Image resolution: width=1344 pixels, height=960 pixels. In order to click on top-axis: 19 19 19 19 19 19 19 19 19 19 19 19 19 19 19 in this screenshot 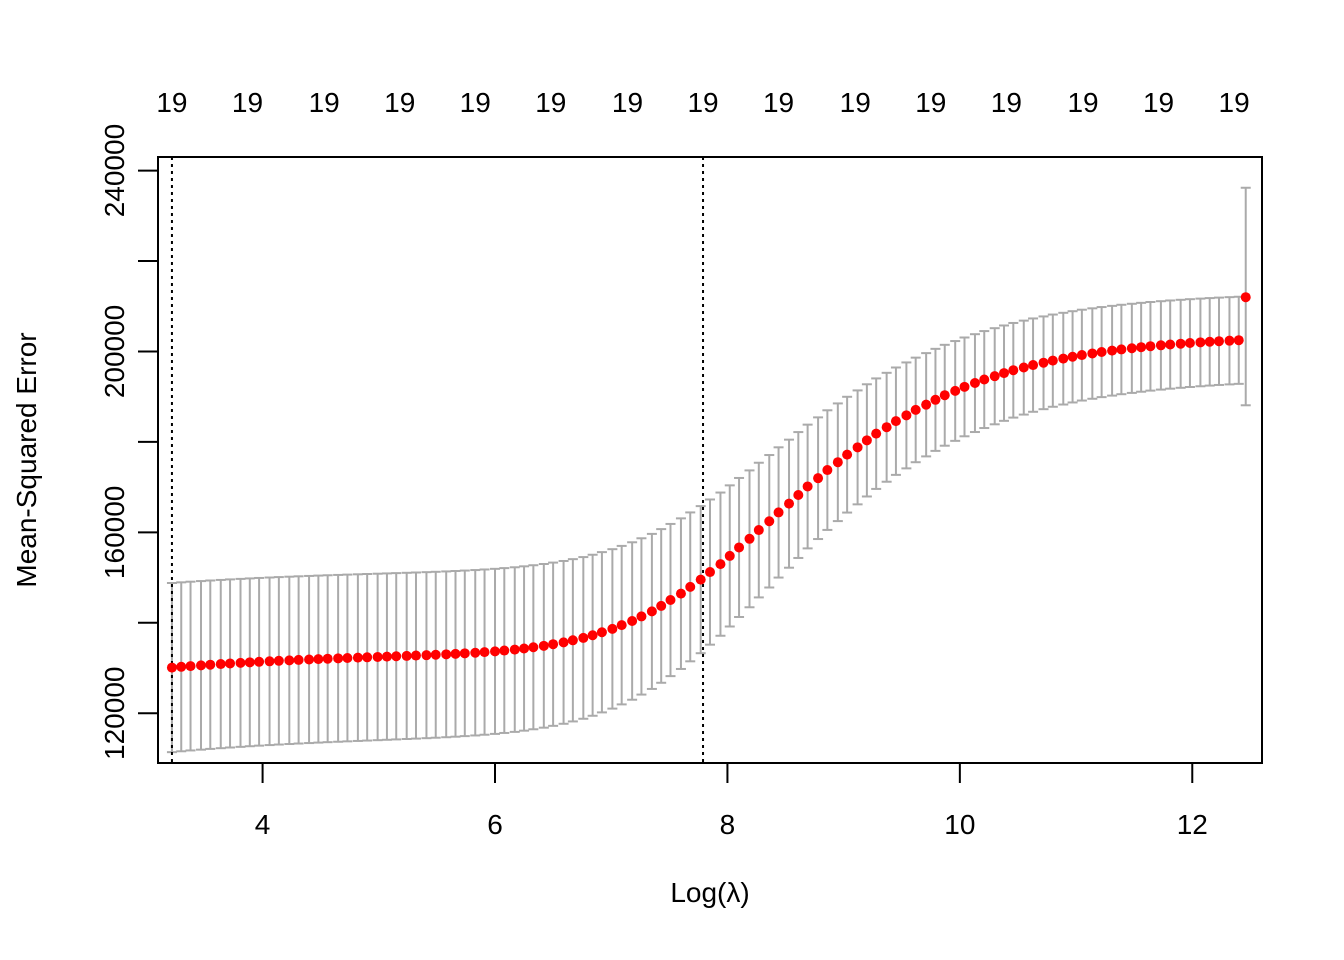, I will do `click(702, 102)`.